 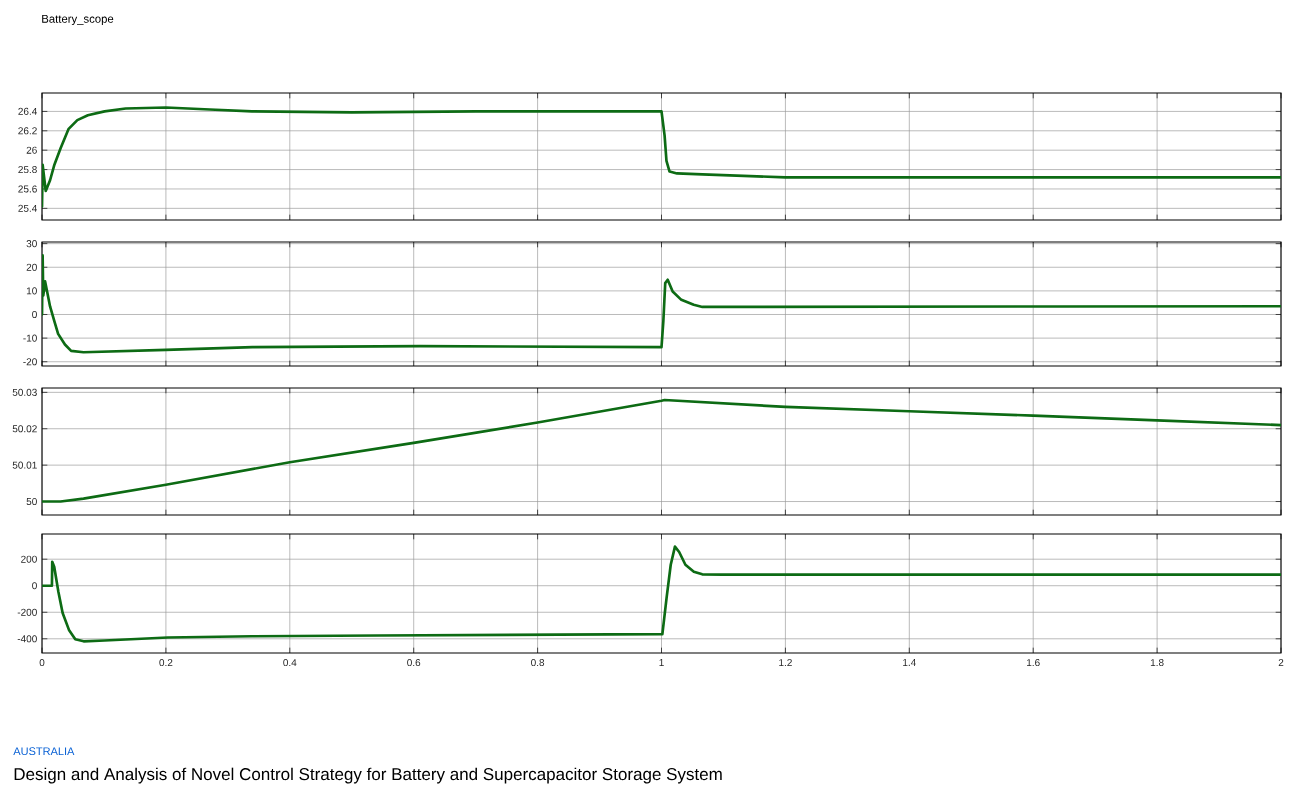 I want to click on y-tick-label: 50.03, so click(x=24, y=392).